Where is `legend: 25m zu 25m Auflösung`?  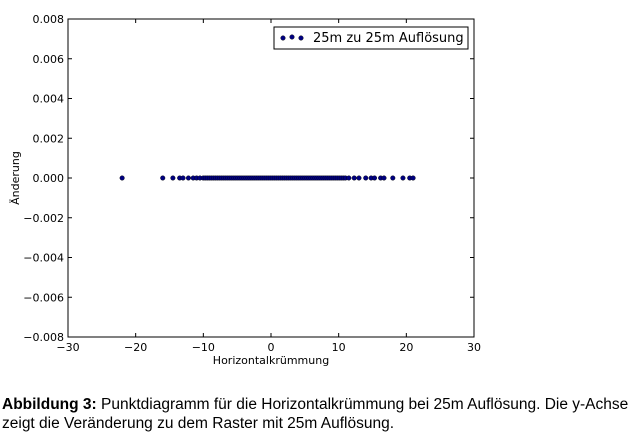 legend: 25m zu 25m Auflösung is located at coordinates (371, 38).